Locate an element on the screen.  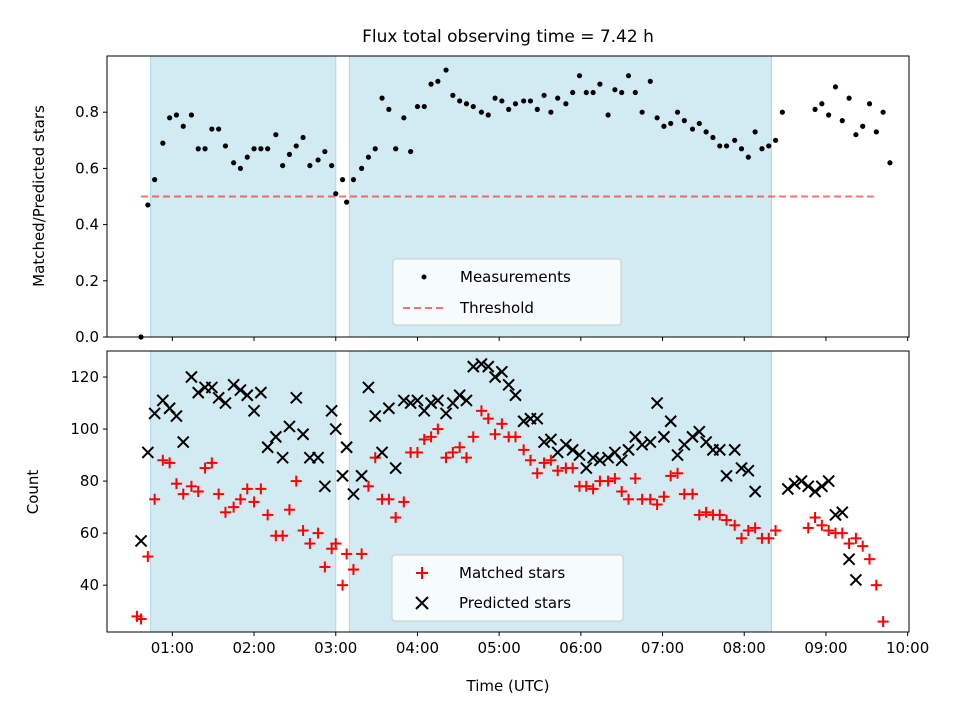
bottom-xtick-label-9: 10:00 is located at coordinates (907, 648).